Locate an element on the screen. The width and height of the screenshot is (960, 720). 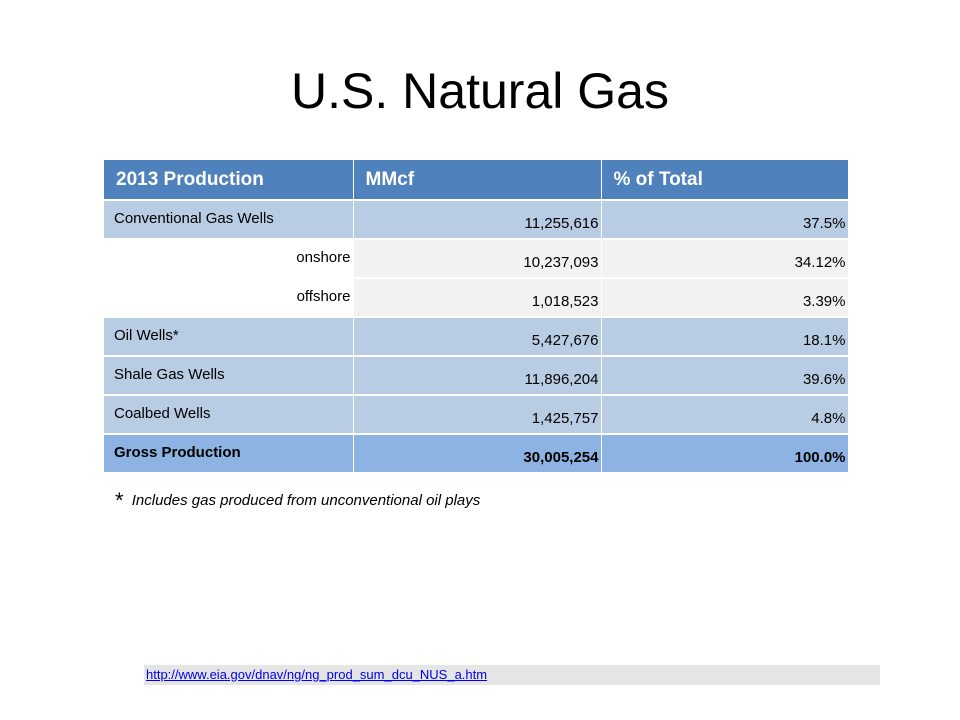
table-row: Conventional Gas Wells 11,255,616 37.5% is located at coordinates (476, 220).